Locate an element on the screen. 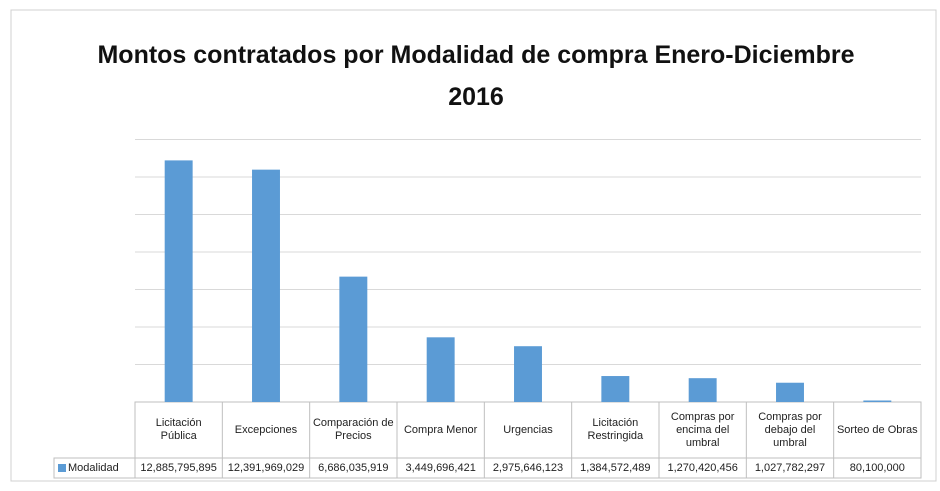 This screenshot has width=940, height=491. category-label: Sorteo de Obras is located at coordinates (877, 429).